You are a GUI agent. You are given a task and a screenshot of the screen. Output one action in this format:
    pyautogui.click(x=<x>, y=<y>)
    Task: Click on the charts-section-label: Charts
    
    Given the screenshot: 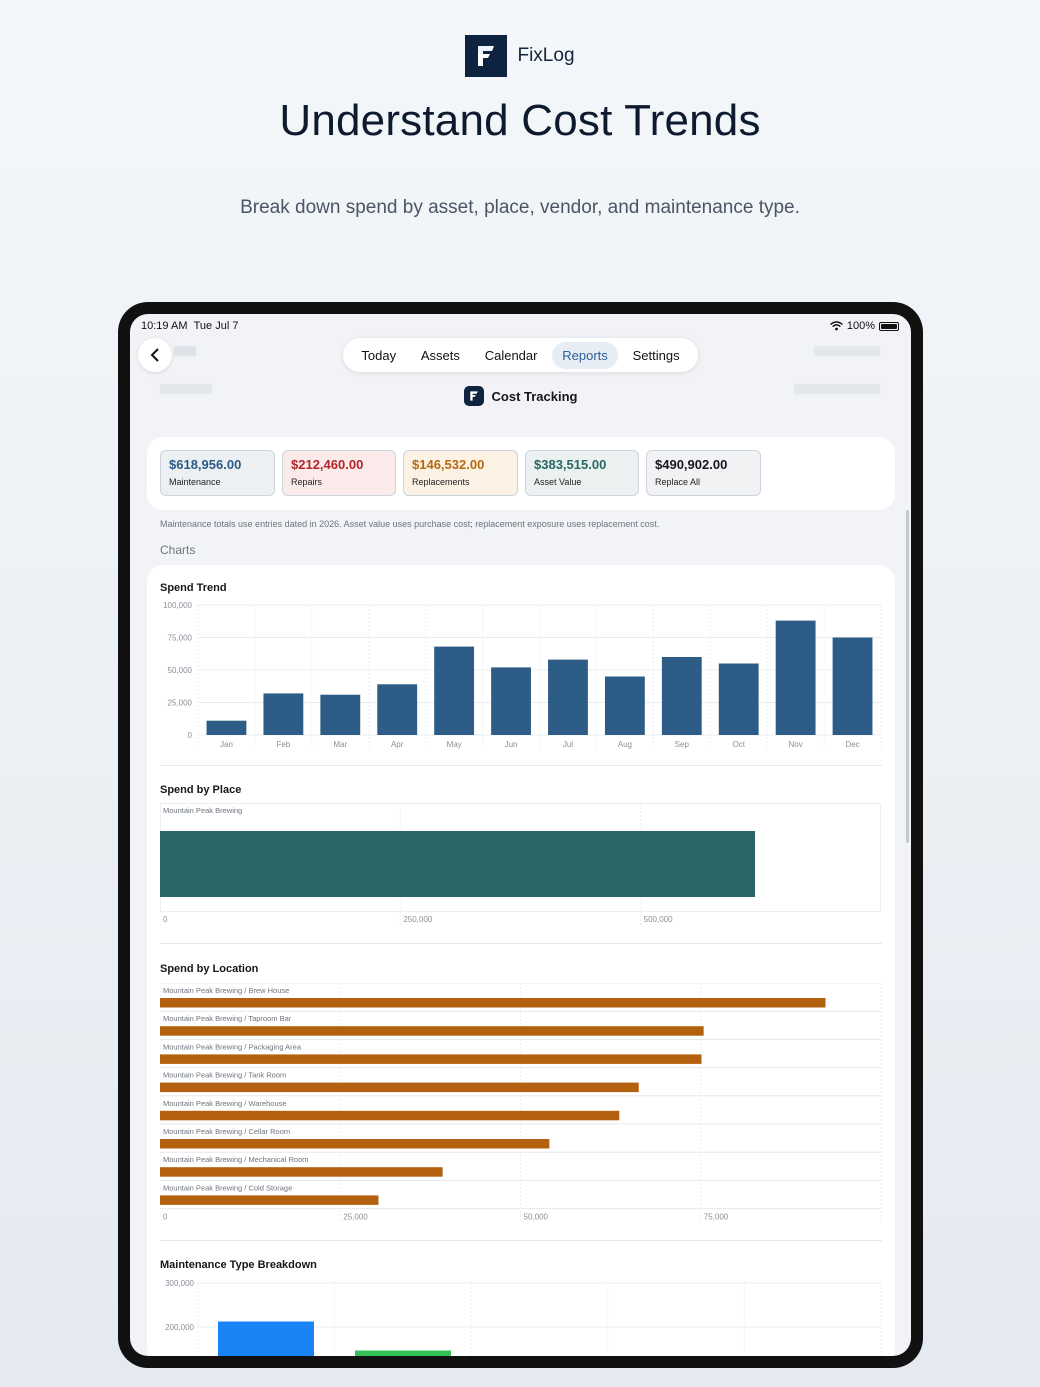 What is the action you would take?
    pyautogui.click(x=178, y=550)
    